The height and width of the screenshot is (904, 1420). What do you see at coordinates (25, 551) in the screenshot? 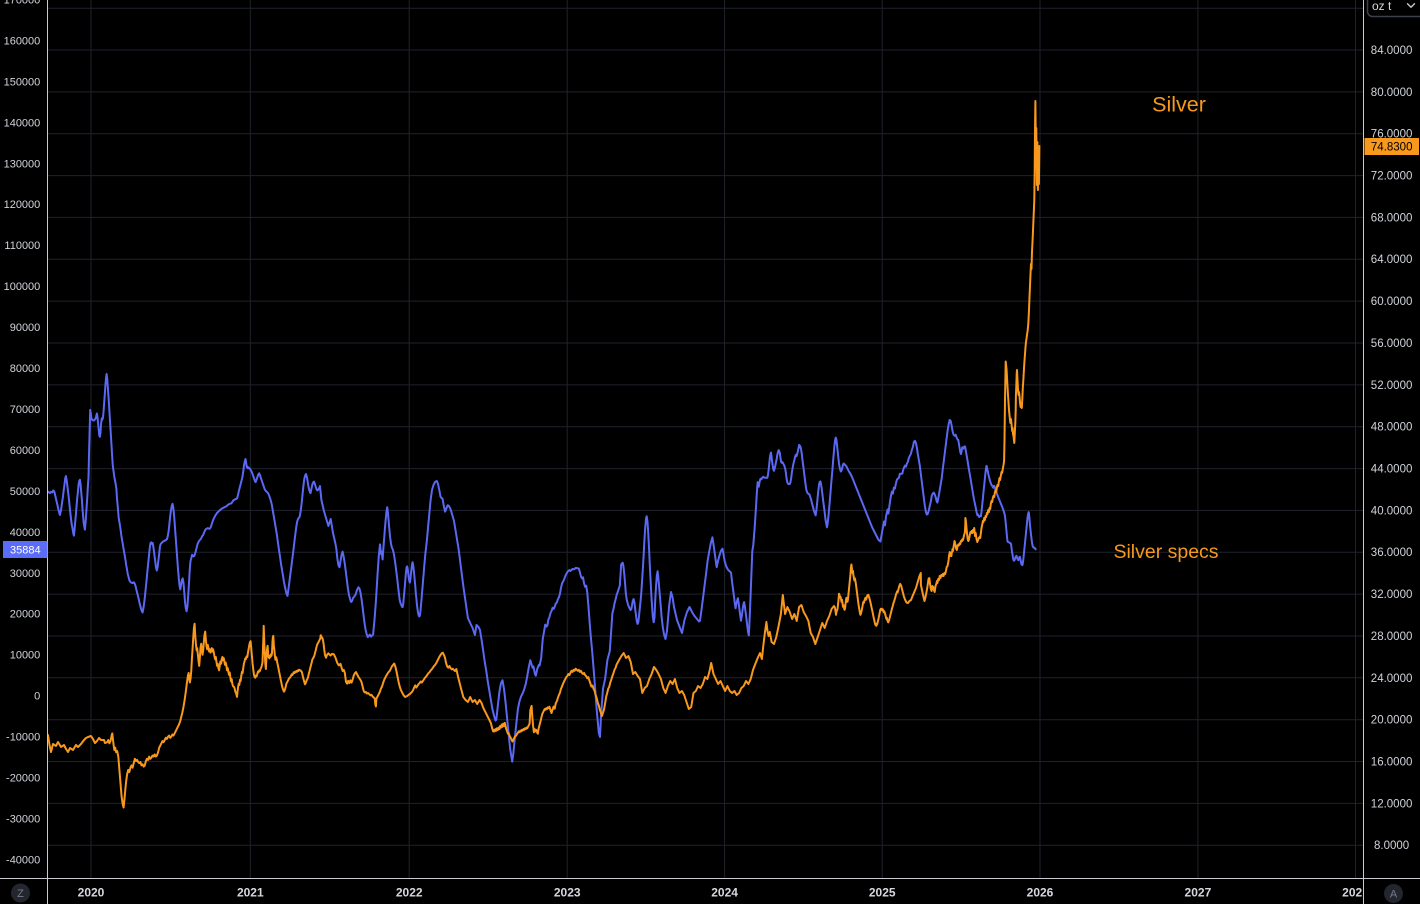
I see `svg-text: 35884` at bounding box center [25, 551].